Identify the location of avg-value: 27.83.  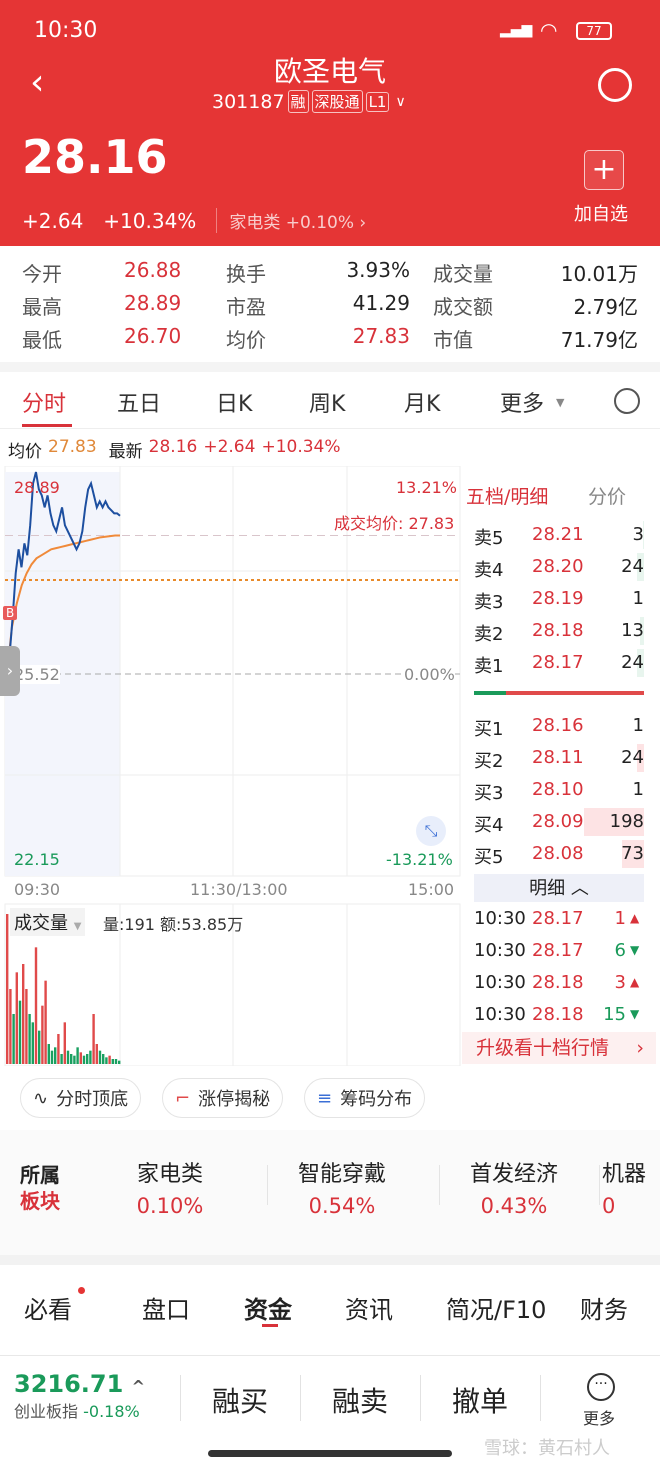
(72, 447).